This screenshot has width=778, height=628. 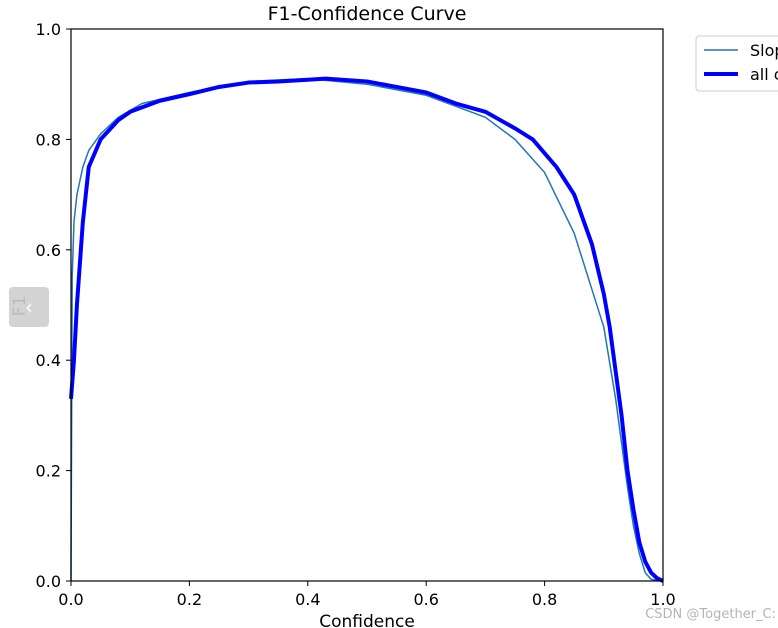 What do you see at coordinates (48, 29) in the screenshot?
I see `y-tick-label: 1.0` at bounding box center [48, 29].